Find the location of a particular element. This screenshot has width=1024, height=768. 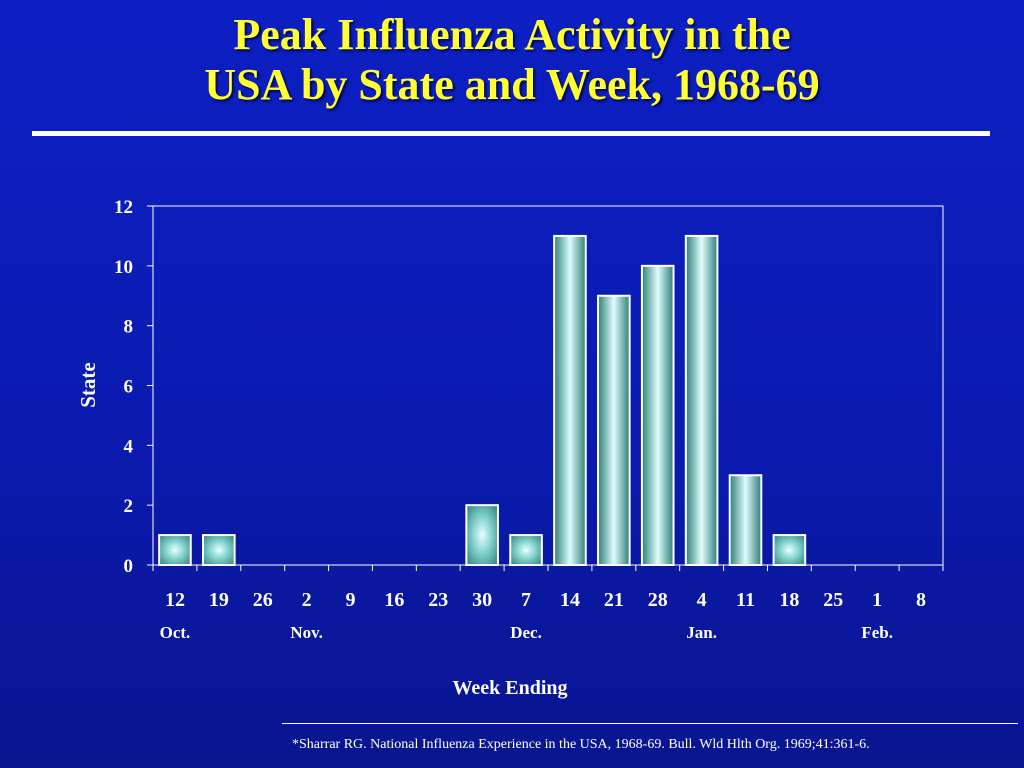

month-label: Feb. is located at coordinates (877, 632).